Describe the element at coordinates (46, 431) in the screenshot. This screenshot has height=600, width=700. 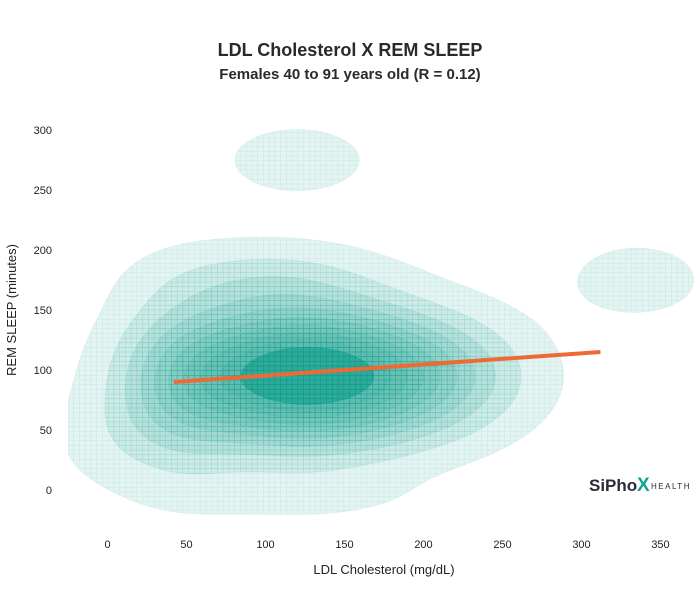
I see `y-tick-label: 50` at that location.